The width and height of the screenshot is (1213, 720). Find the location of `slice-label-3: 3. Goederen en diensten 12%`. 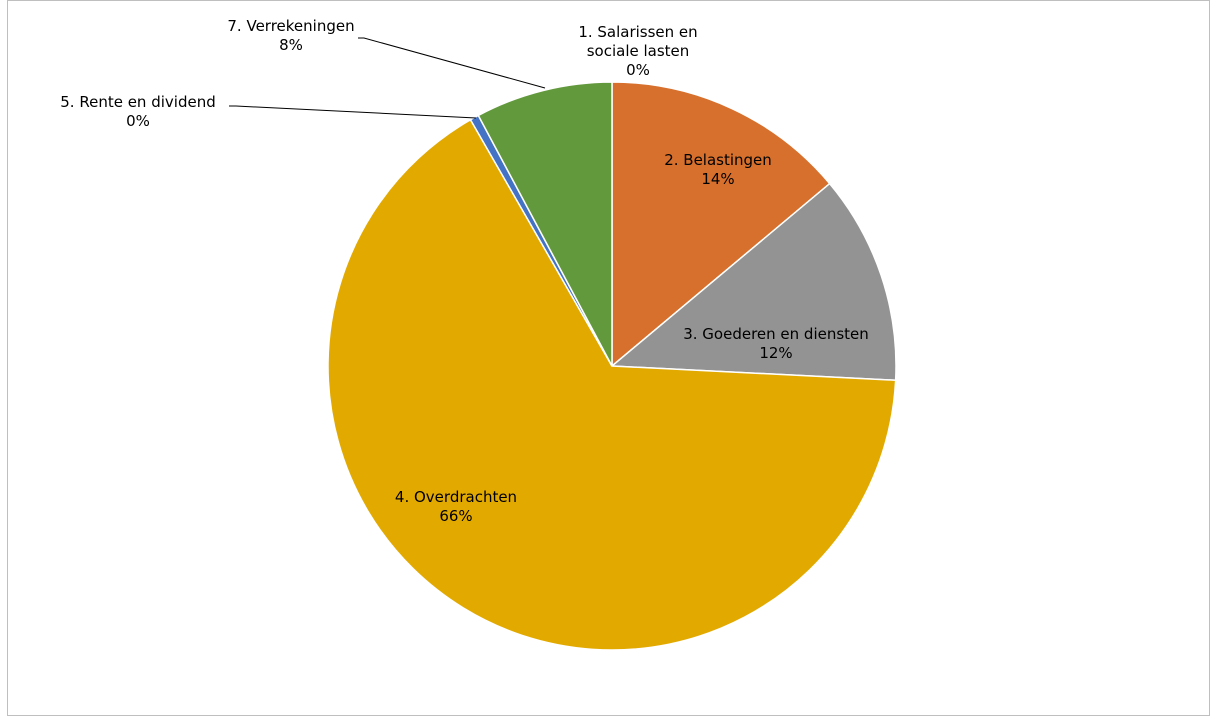

slice-label-3: 3. Goederen en diensten 12% is located at coordinates (776, 343).